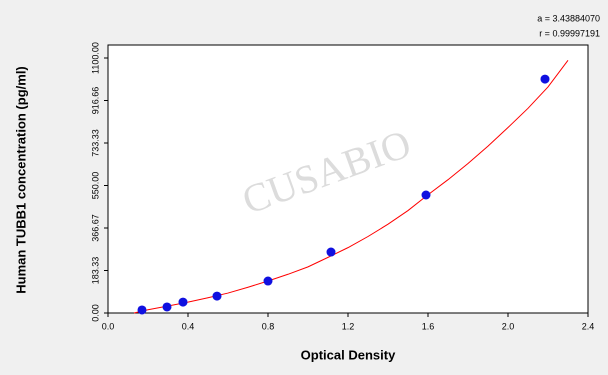 The image size is (608, 375). What do you see at coordinates (268, 326) in the screenshot?
I see `x-tick-label: 0.8` at bounding box center [268, 326].